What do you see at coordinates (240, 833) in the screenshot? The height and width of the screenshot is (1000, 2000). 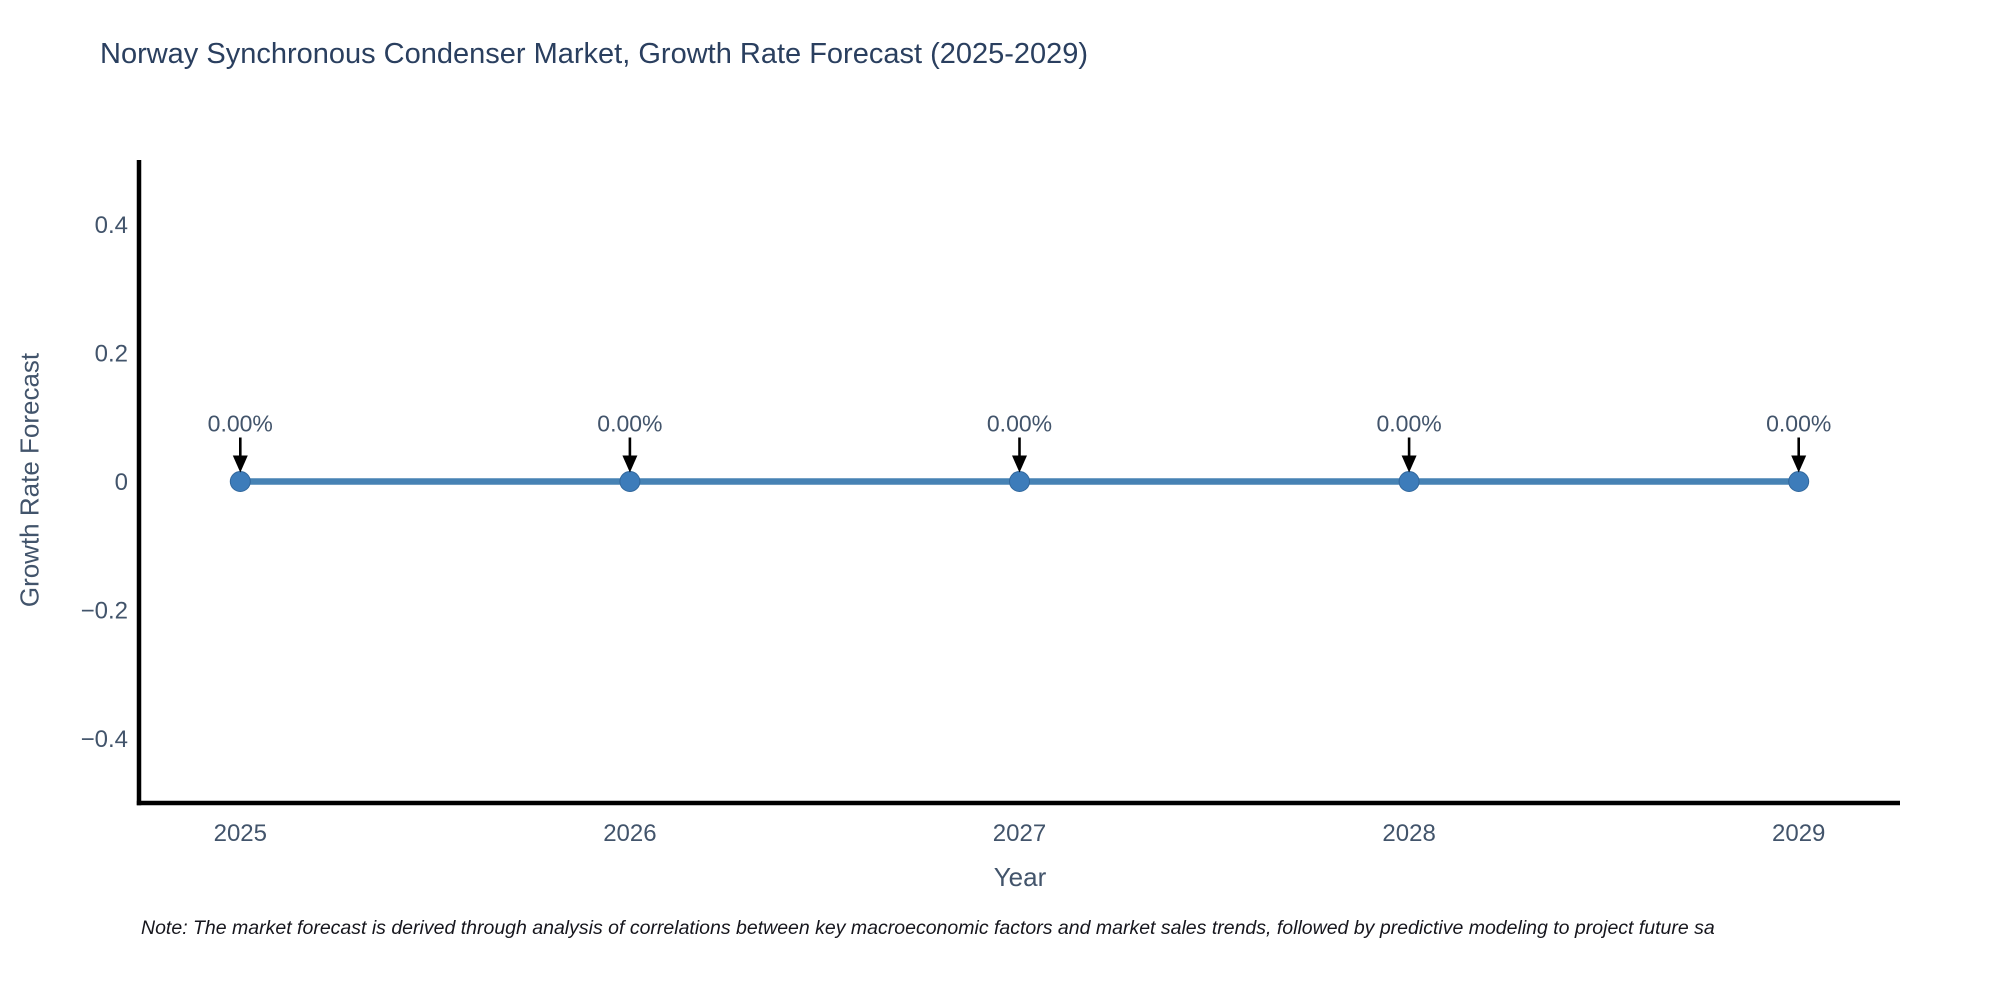 I see `x-tick-label: 2025` at bounding box center [240, 833].